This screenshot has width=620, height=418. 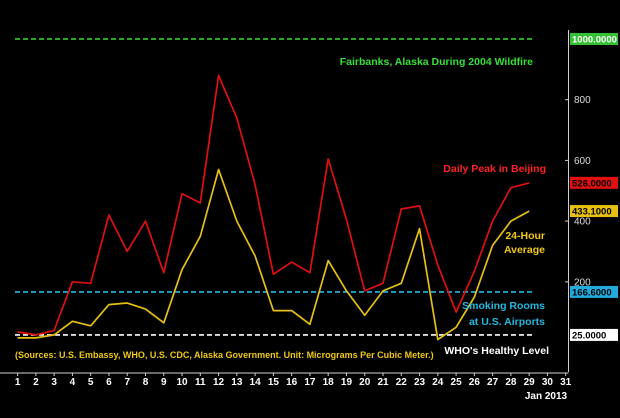 I want to click on value-tag: 25.0000, so click(x=594, y=334).